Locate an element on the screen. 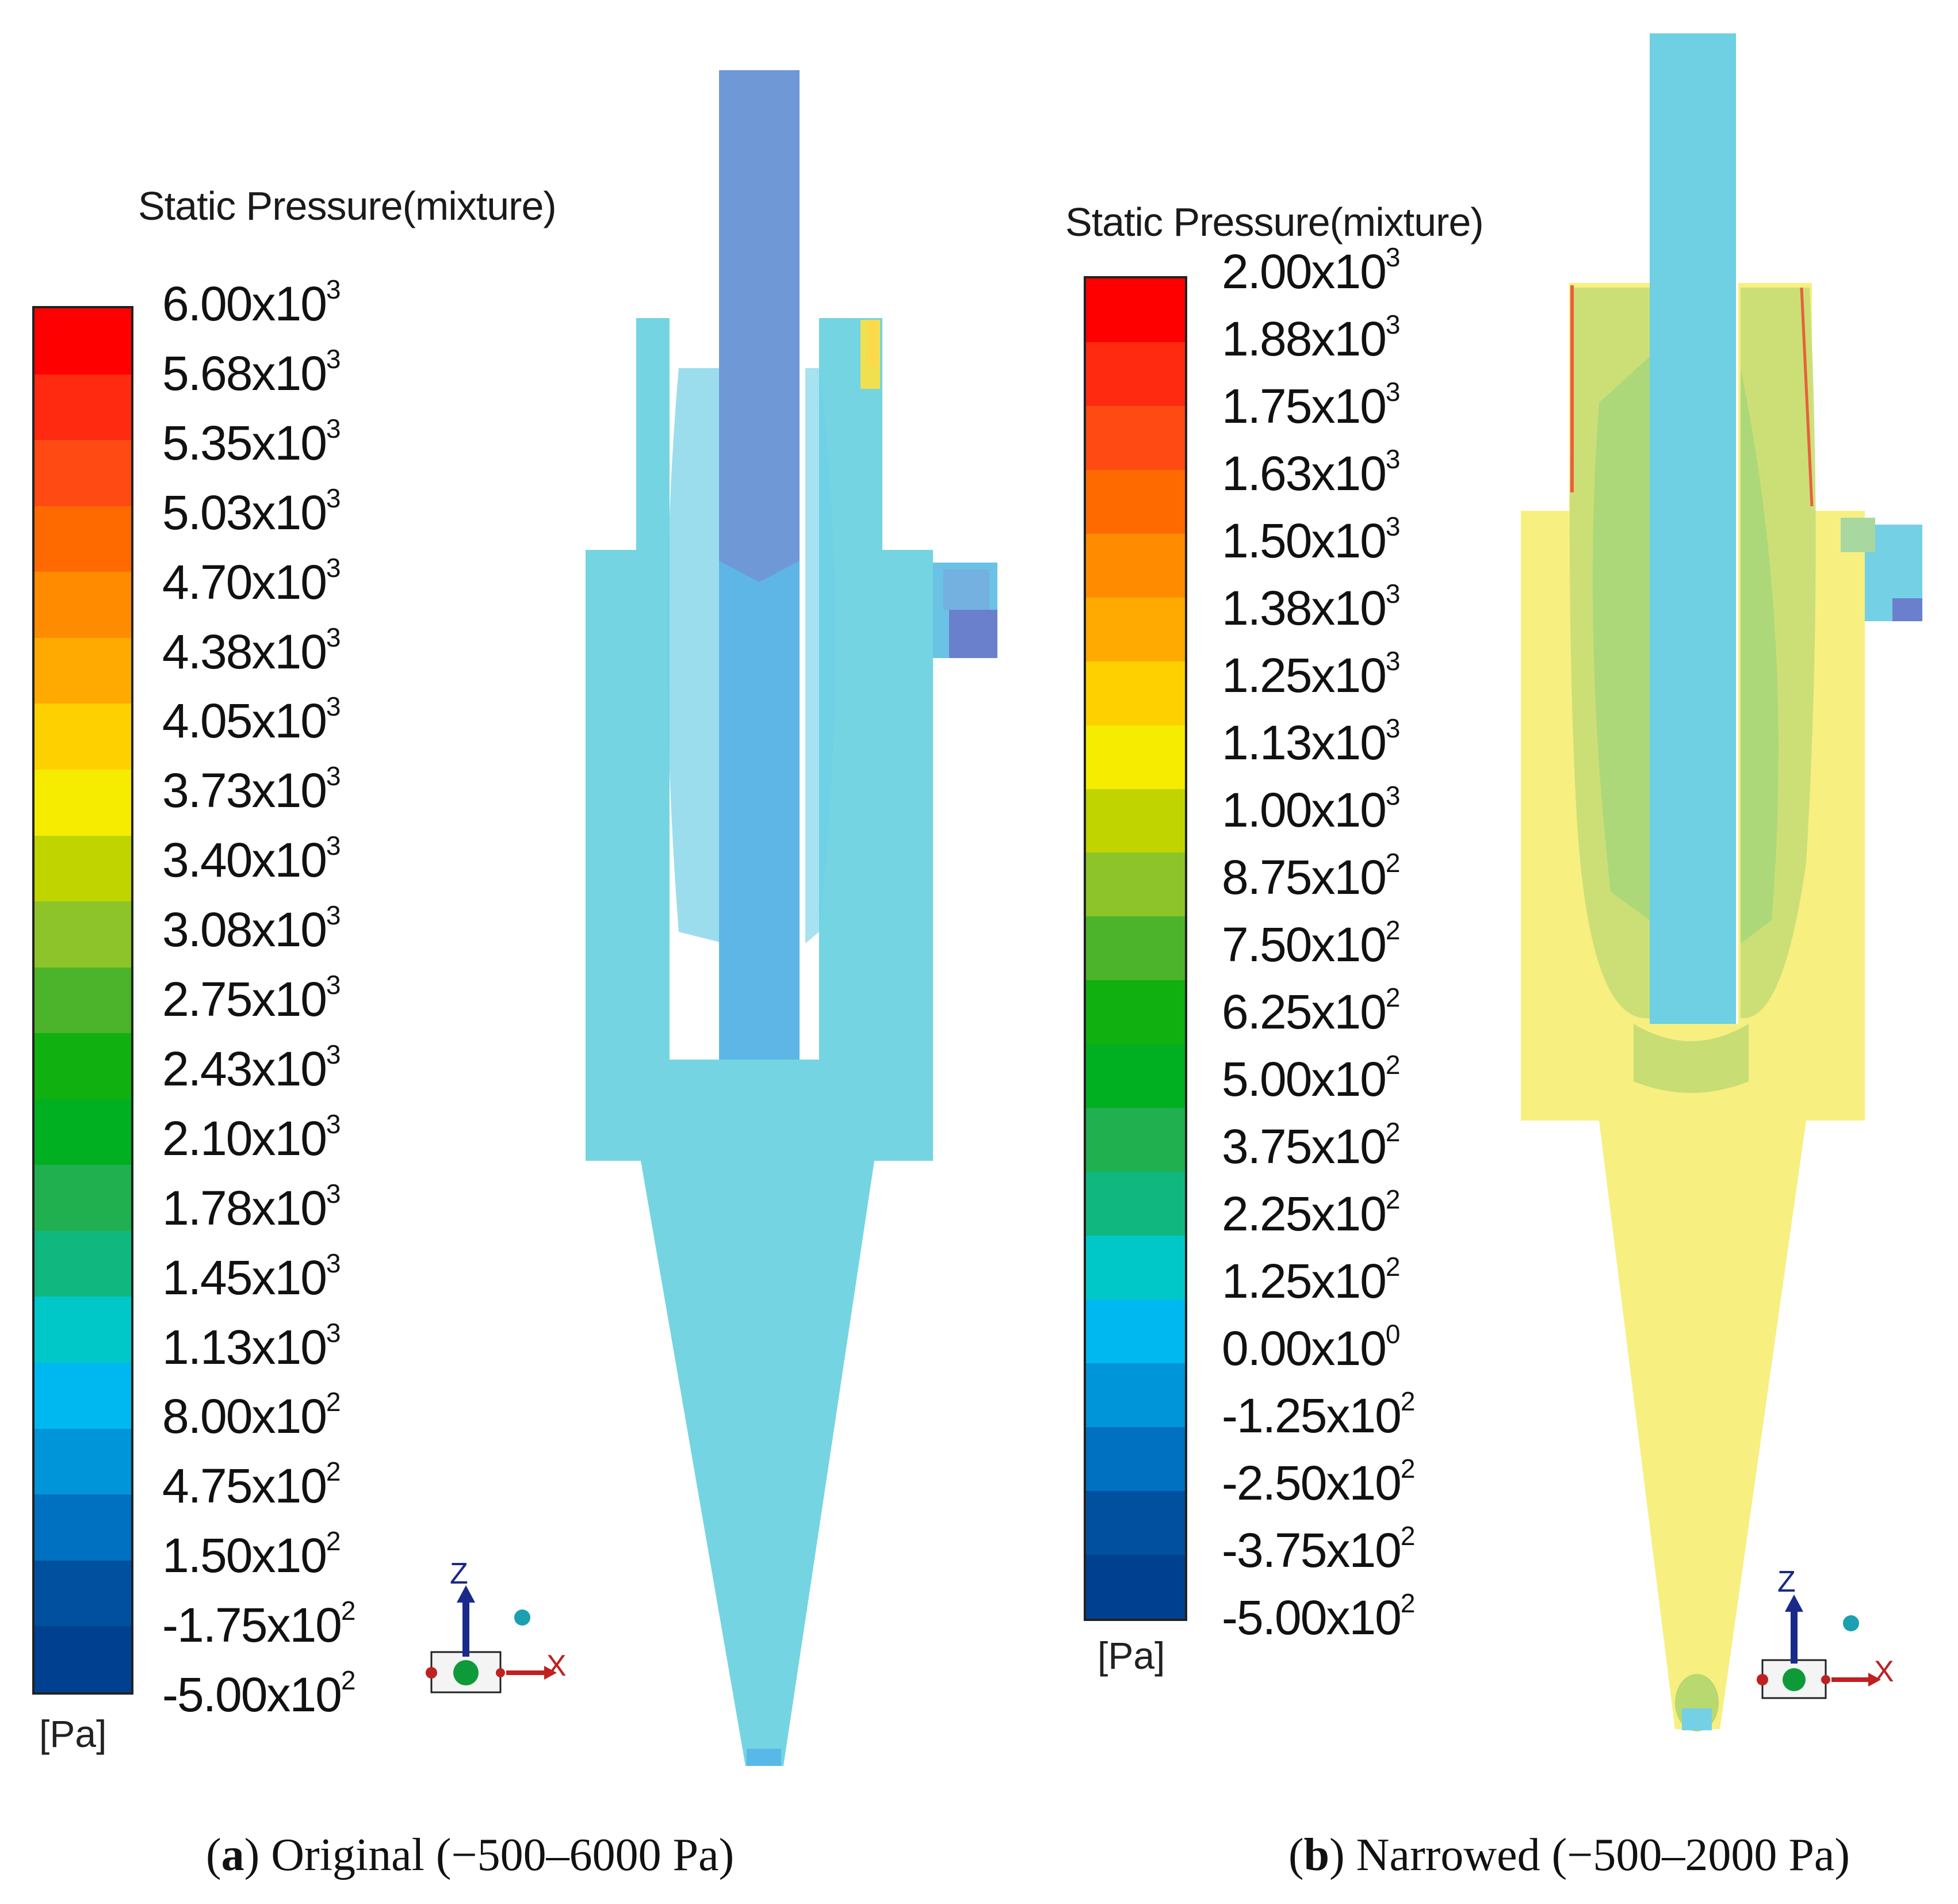  tick-label: 5.00x10² is located at coordinates (1311, 1078).